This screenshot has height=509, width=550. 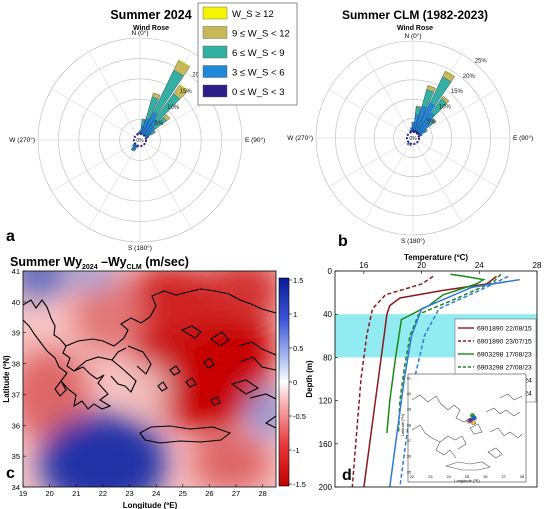 I want to click on inset-y-tick-6: 41, so click(x=409, y=378).